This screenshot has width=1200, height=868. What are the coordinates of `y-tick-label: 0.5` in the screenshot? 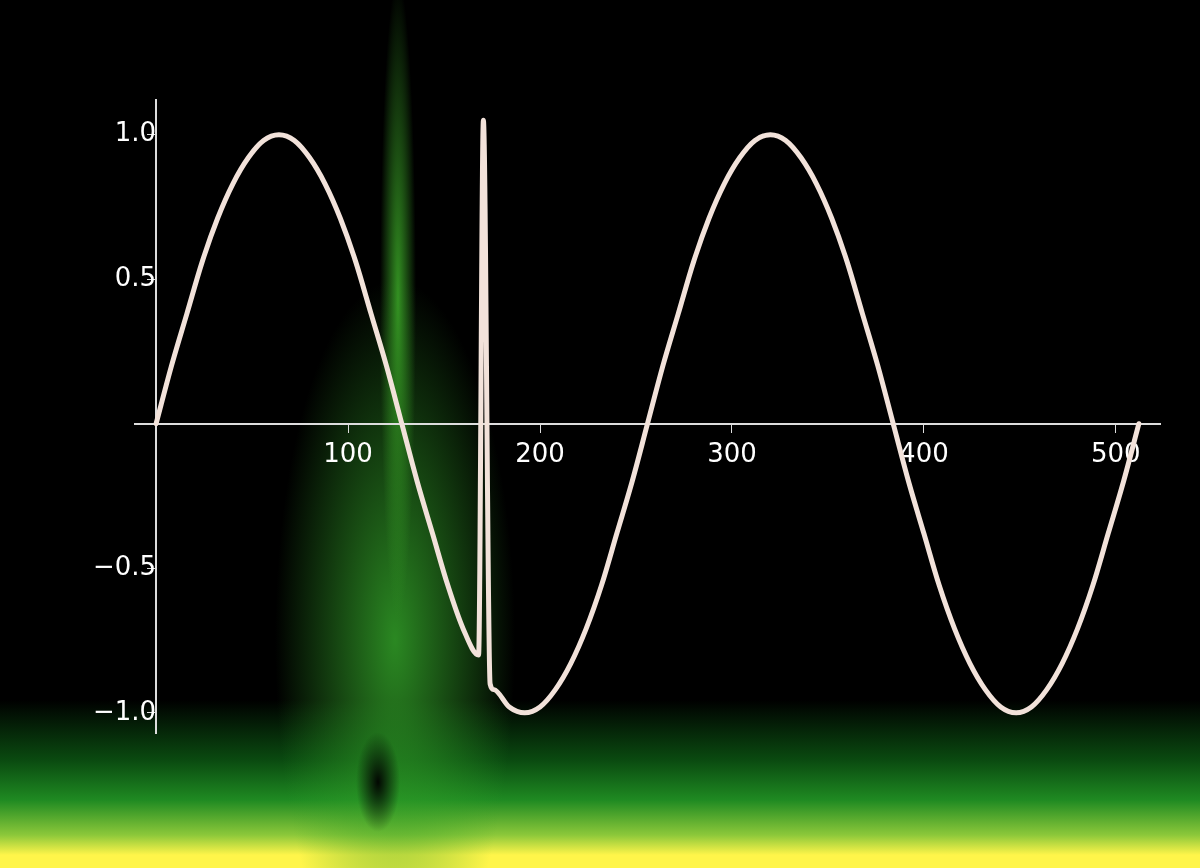 It's located at (135, 276).